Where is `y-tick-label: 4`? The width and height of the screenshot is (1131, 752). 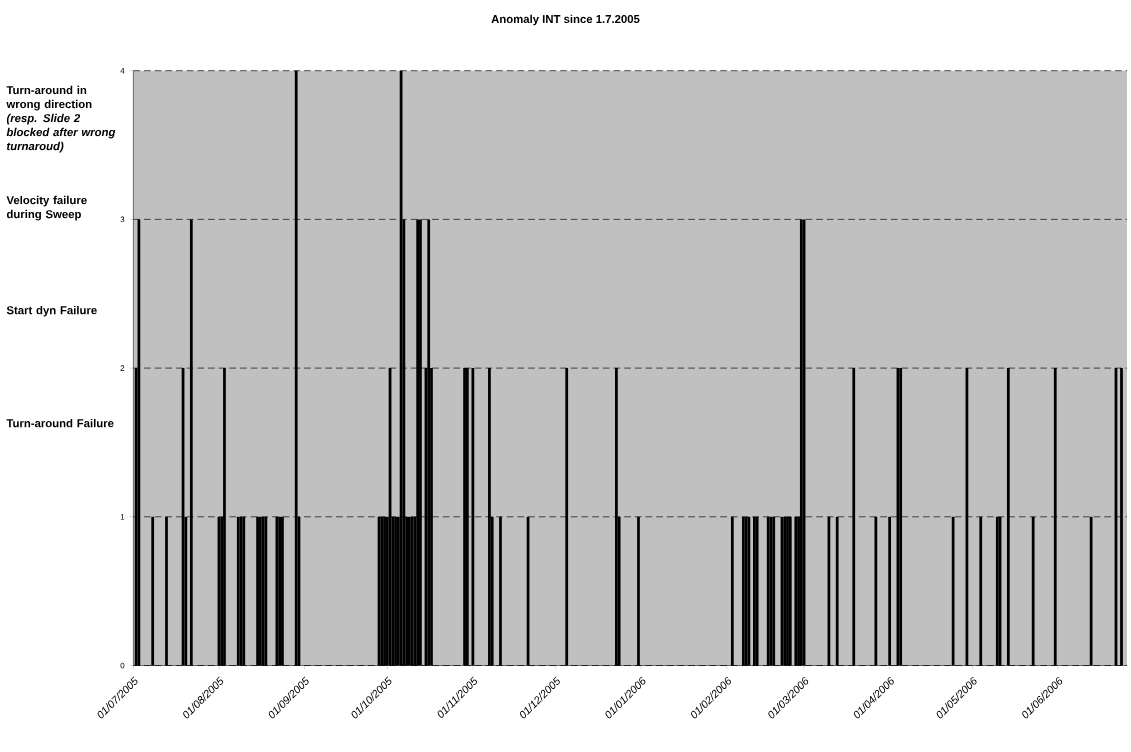 y-tick-label: 4 is located at coordinates (122, 70).